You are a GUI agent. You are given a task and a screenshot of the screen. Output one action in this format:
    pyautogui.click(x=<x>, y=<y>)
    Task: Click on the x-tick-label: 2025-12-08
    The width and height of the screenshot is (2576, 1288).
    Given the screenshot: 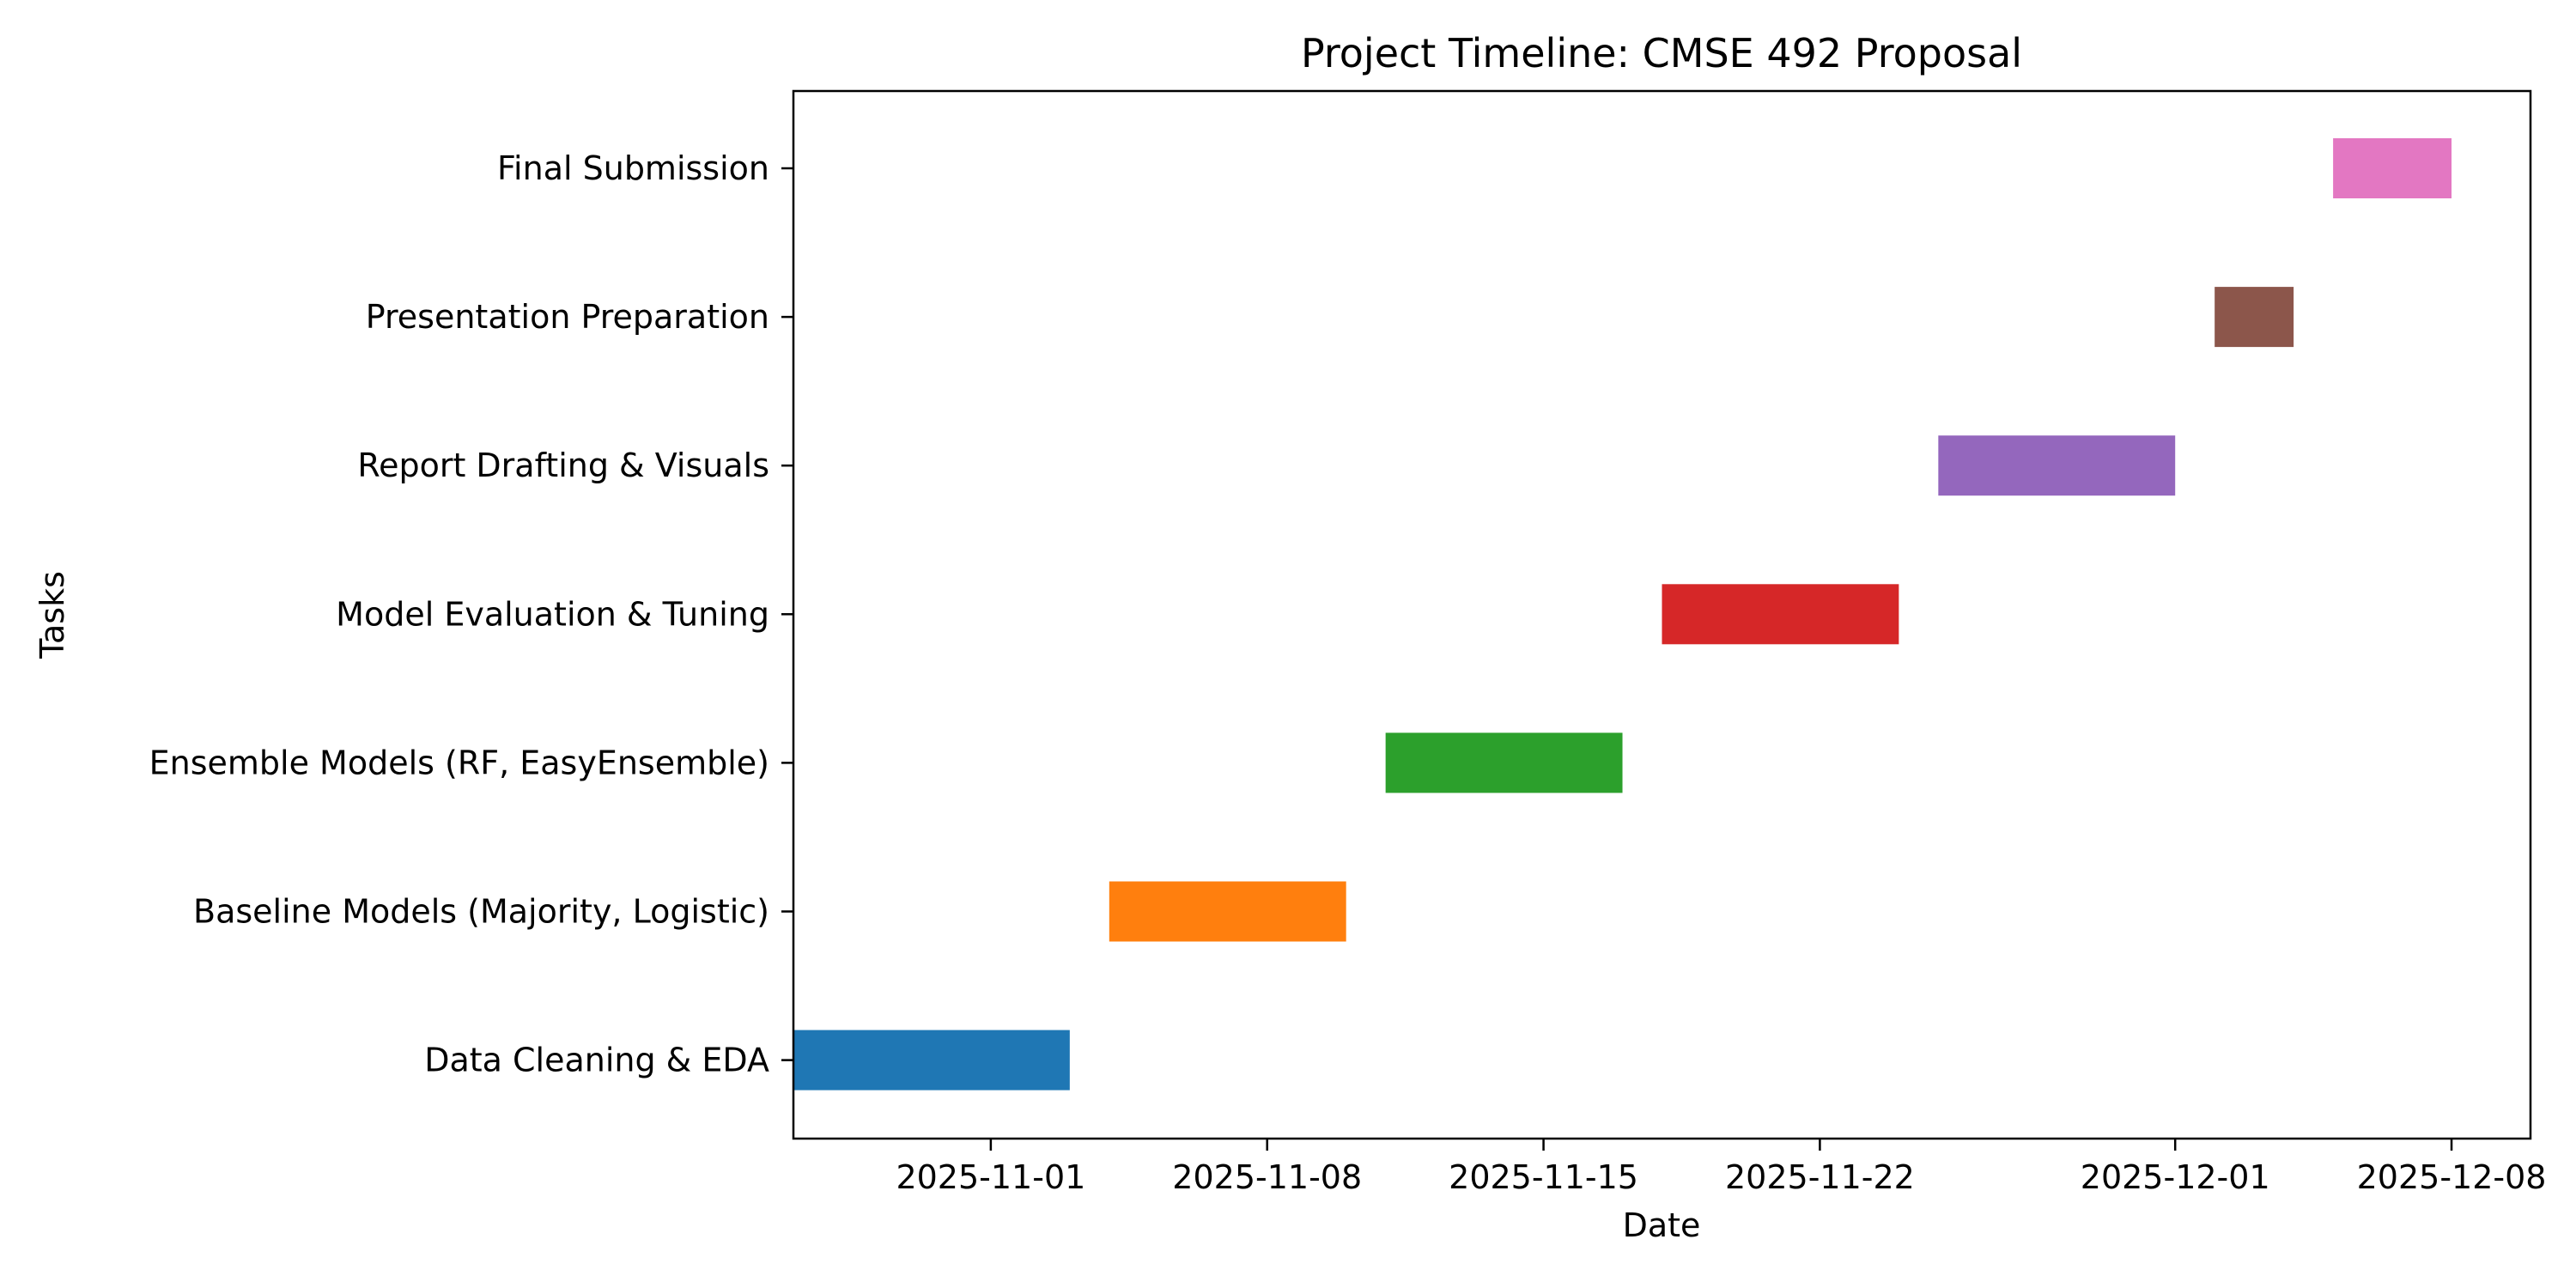 What is the action you would take?
    pyautogui.click(x=2452, y=1177)
    